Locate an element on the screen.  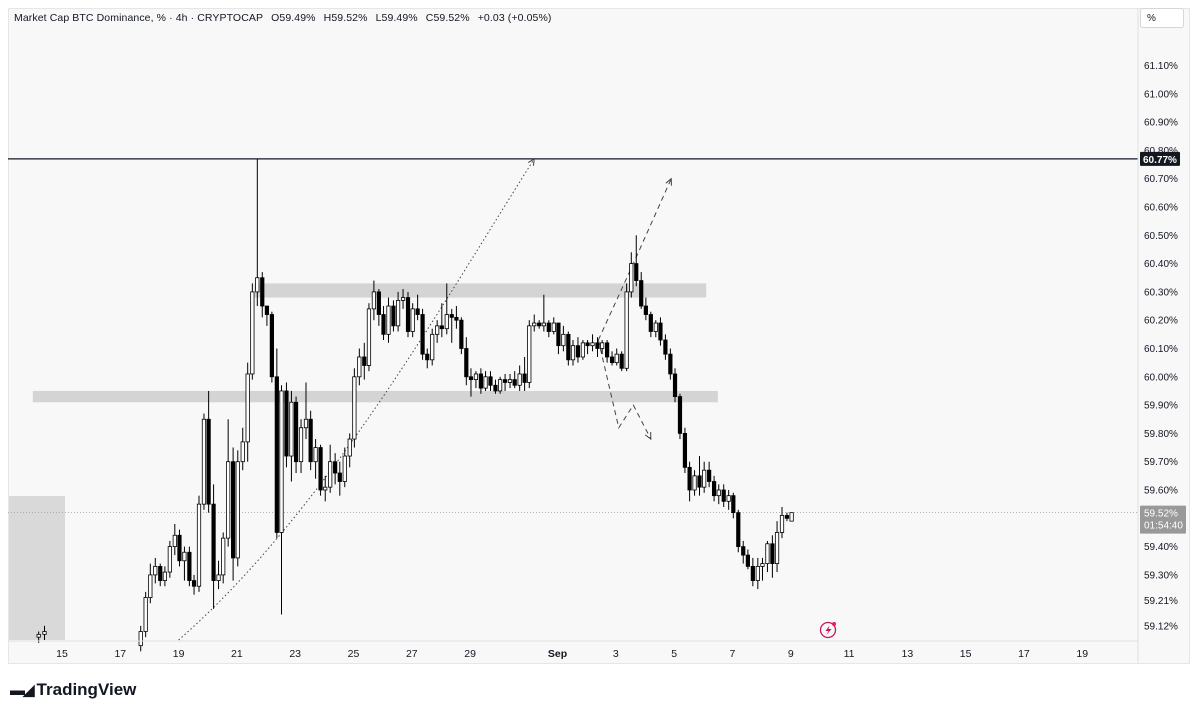
percent-scale-button: % is located at coordinates (1162, 18).